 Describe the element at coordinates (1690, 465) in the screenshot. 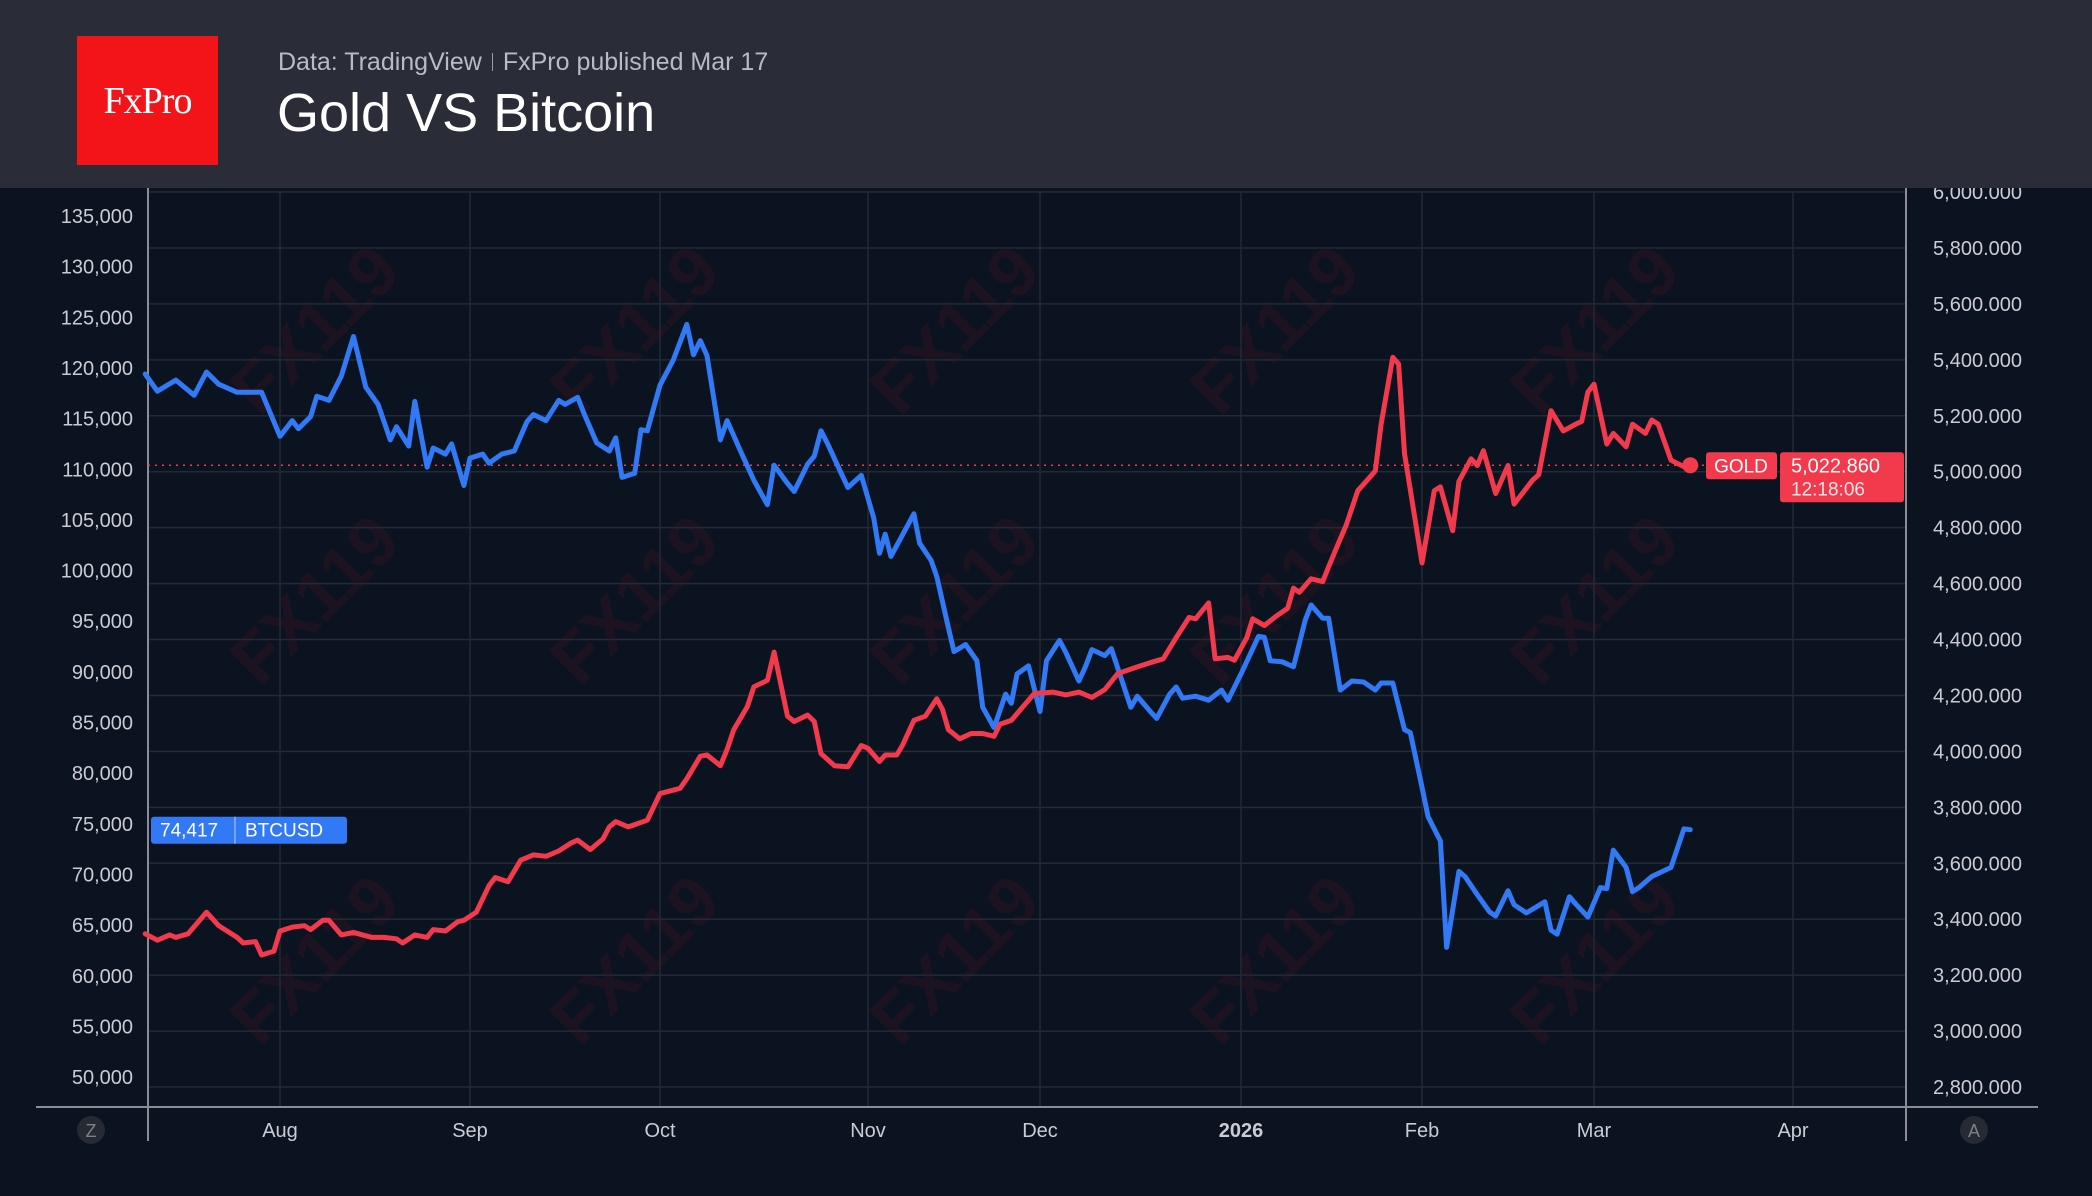

I see `gold-last-point` at that location.